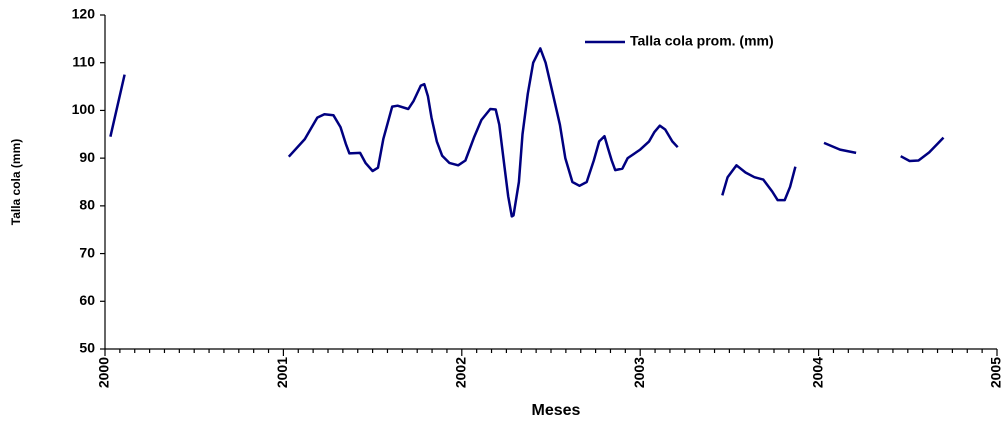  What do you see at coordinates (83, 61) in the screenshot?
I see `y-tick-label: 110` at bounding box center [83, 61].